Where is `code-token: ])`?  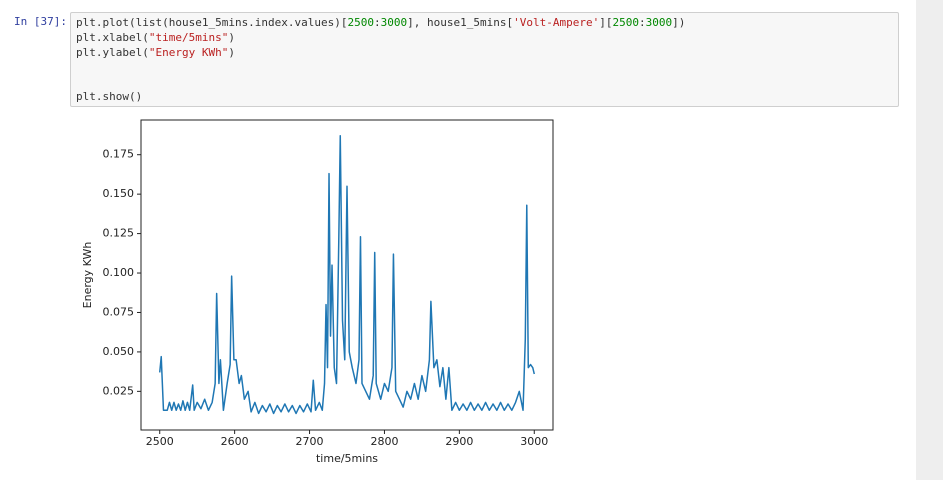
code-token: ]) is located at coordinates (679, 22).